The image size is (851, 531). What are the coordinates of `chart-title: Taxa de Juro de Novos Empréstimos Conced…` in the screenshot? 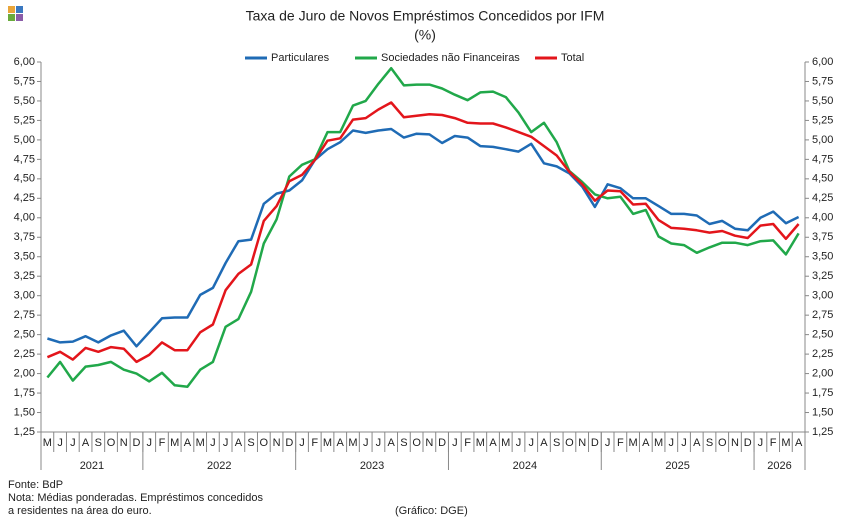 It's located at (425, 16).